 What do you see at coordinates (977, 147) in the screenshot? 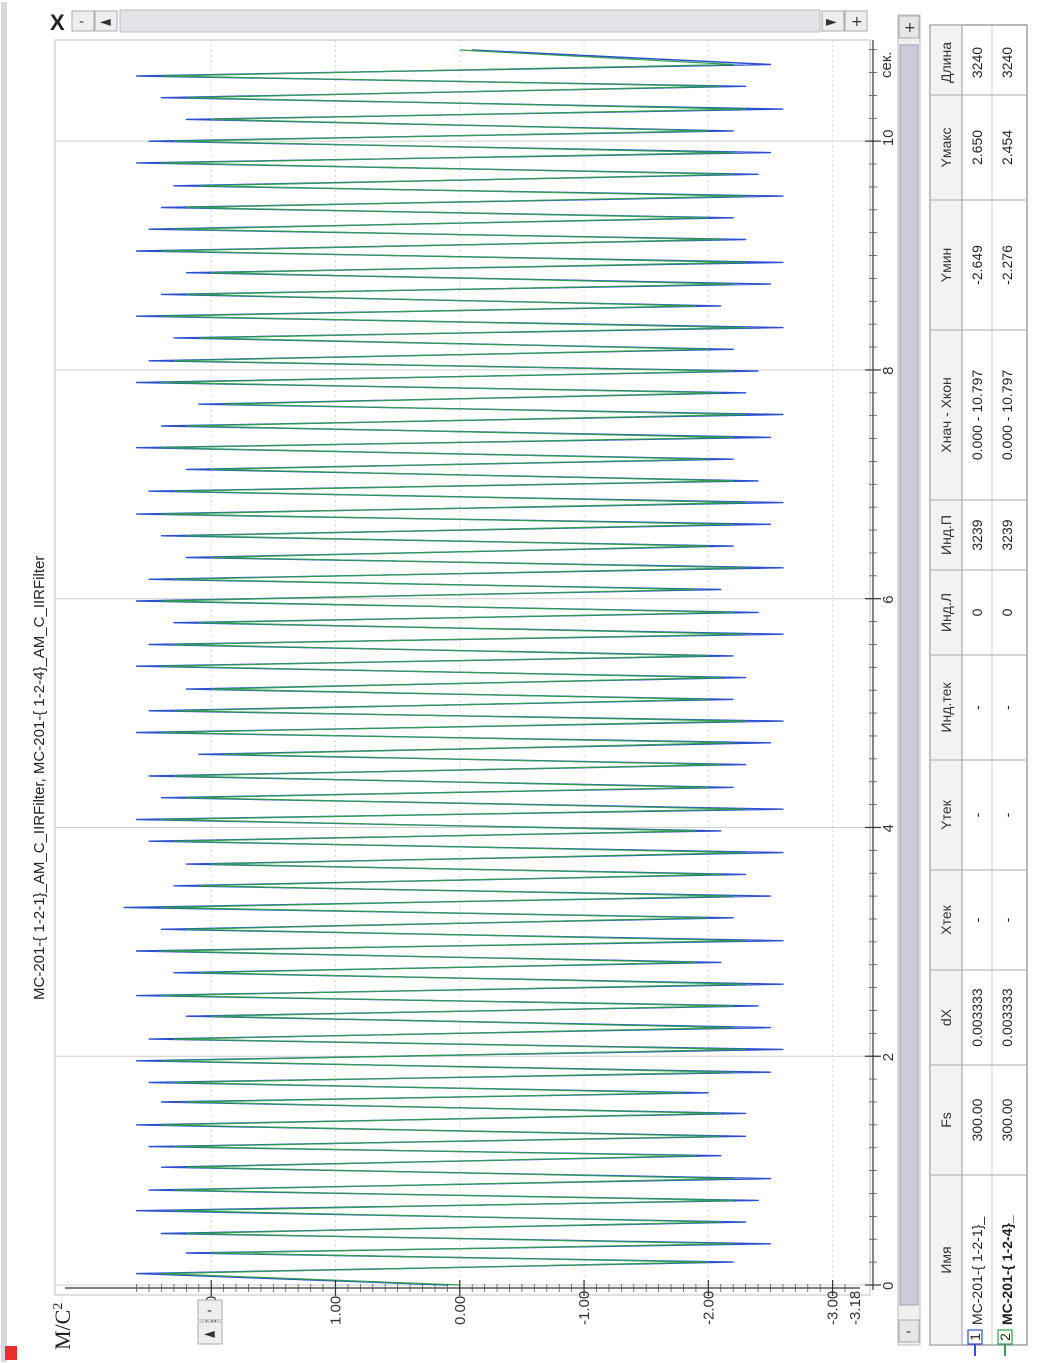
I see `table-cell-r1-c10: 2.650` at bounding box center [977, 147].